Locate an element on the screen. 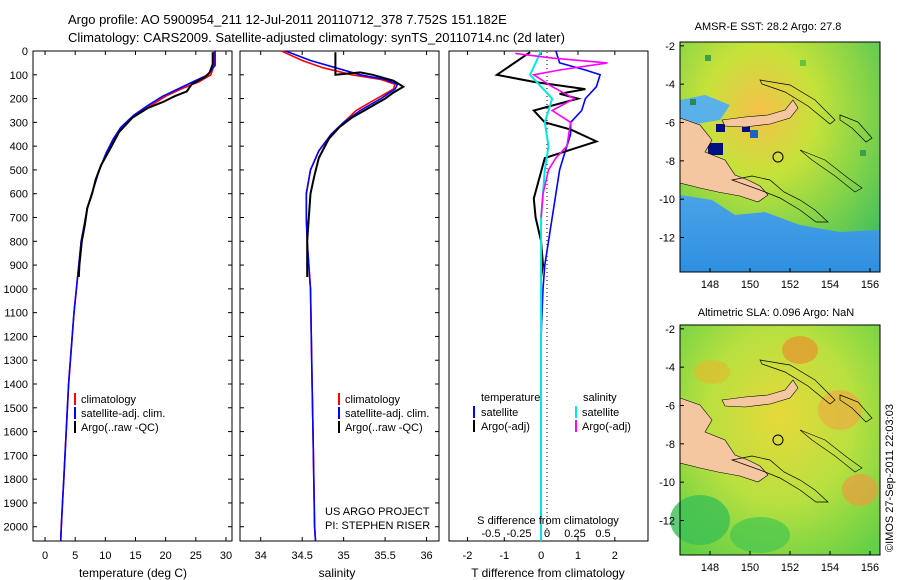  argo-position-marker is located at coordinates (778, 157).